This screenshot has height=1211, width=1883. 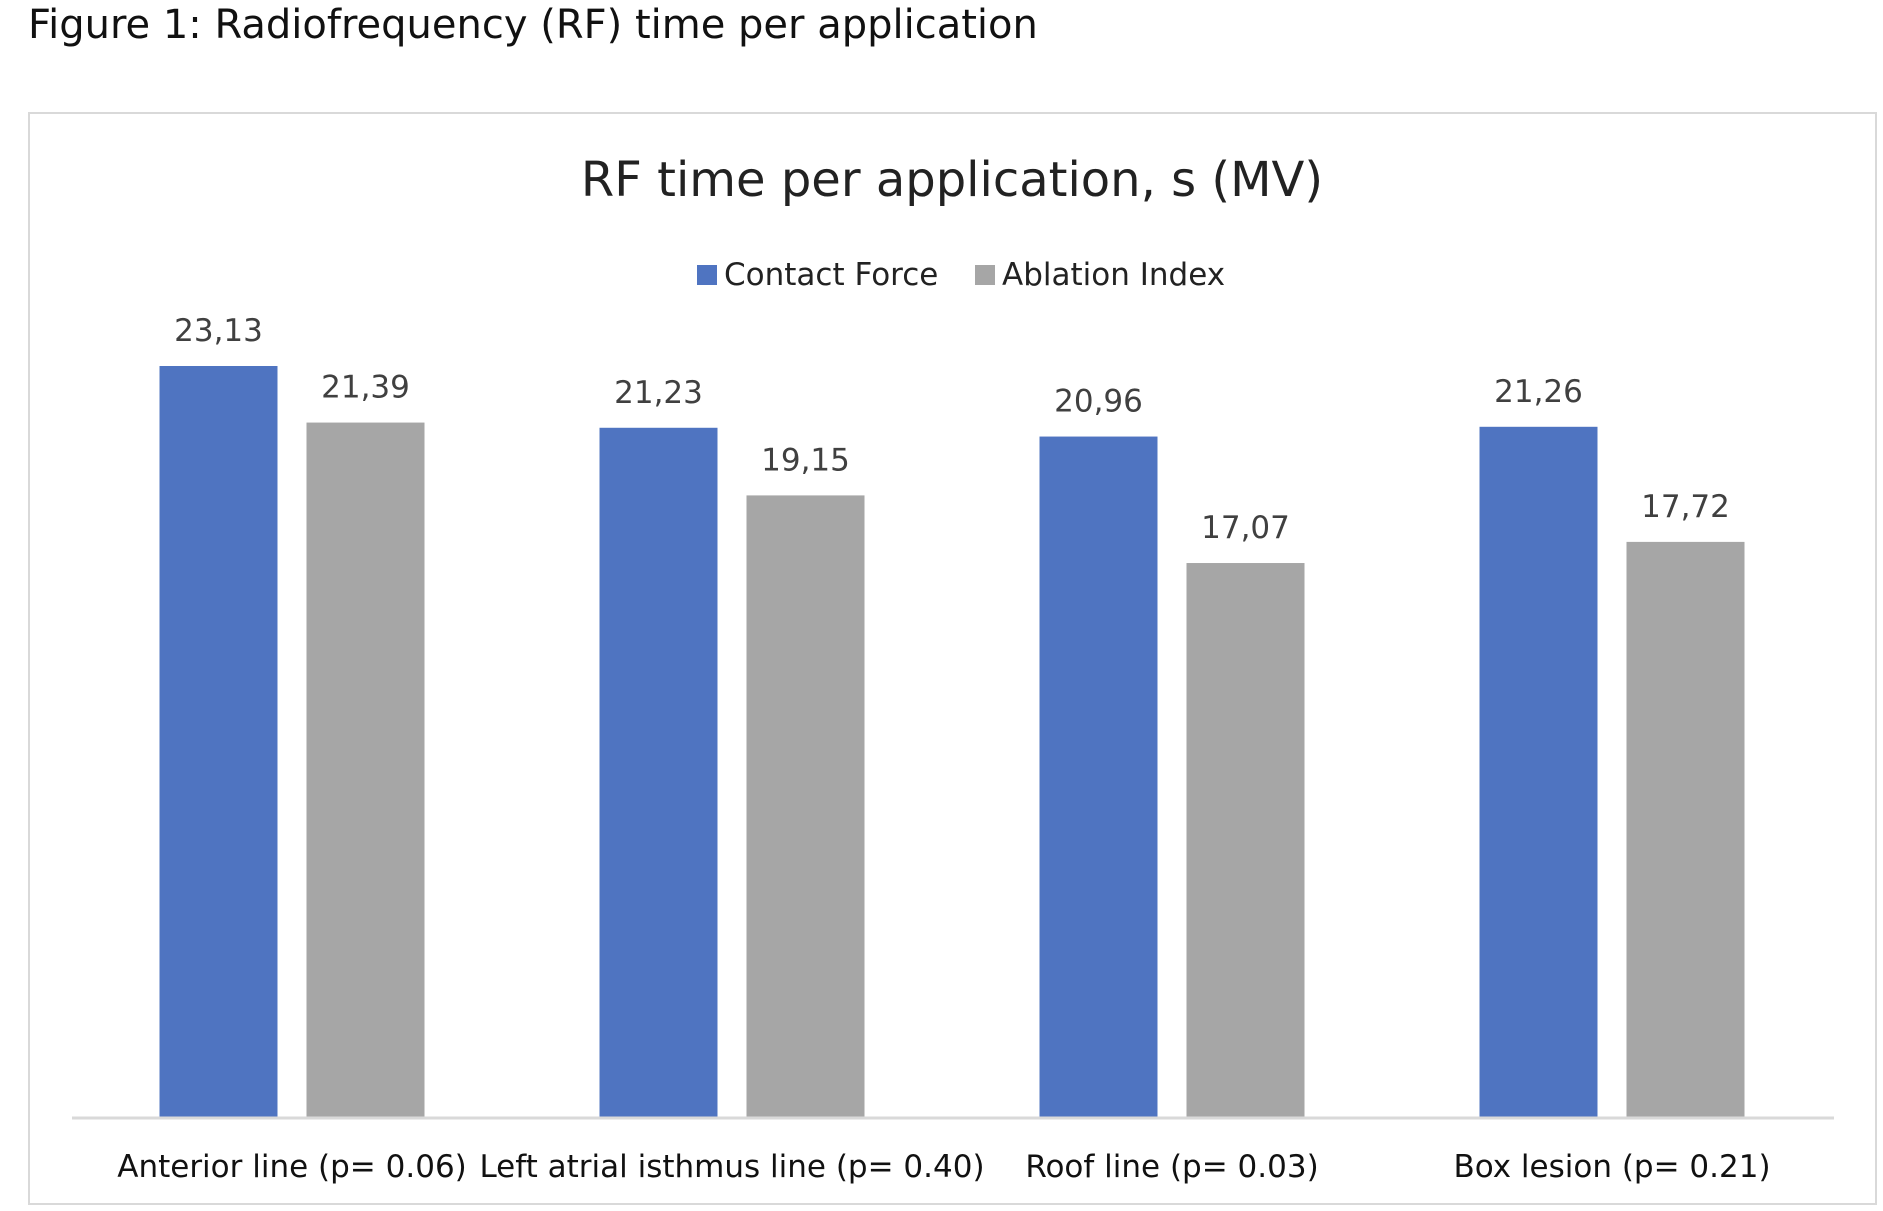 What do you see at coordinates (218, 331) in the screenshot?
I see `data-label: 23,13` at bounding box center [218, 331].